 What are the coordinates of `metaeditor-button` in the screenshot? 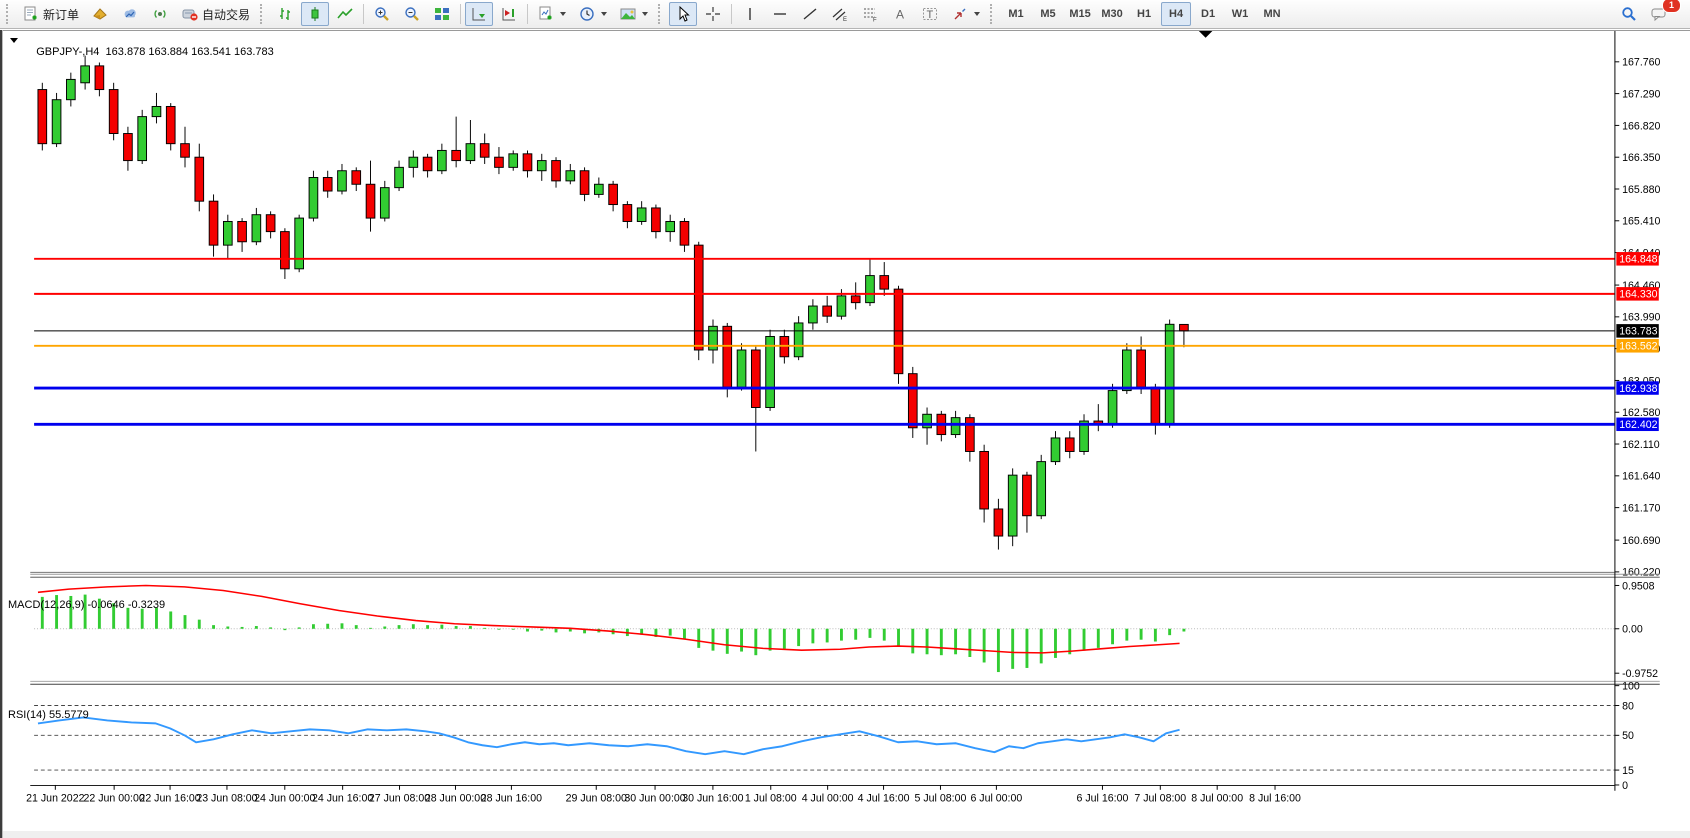 It's located at (100, 14).